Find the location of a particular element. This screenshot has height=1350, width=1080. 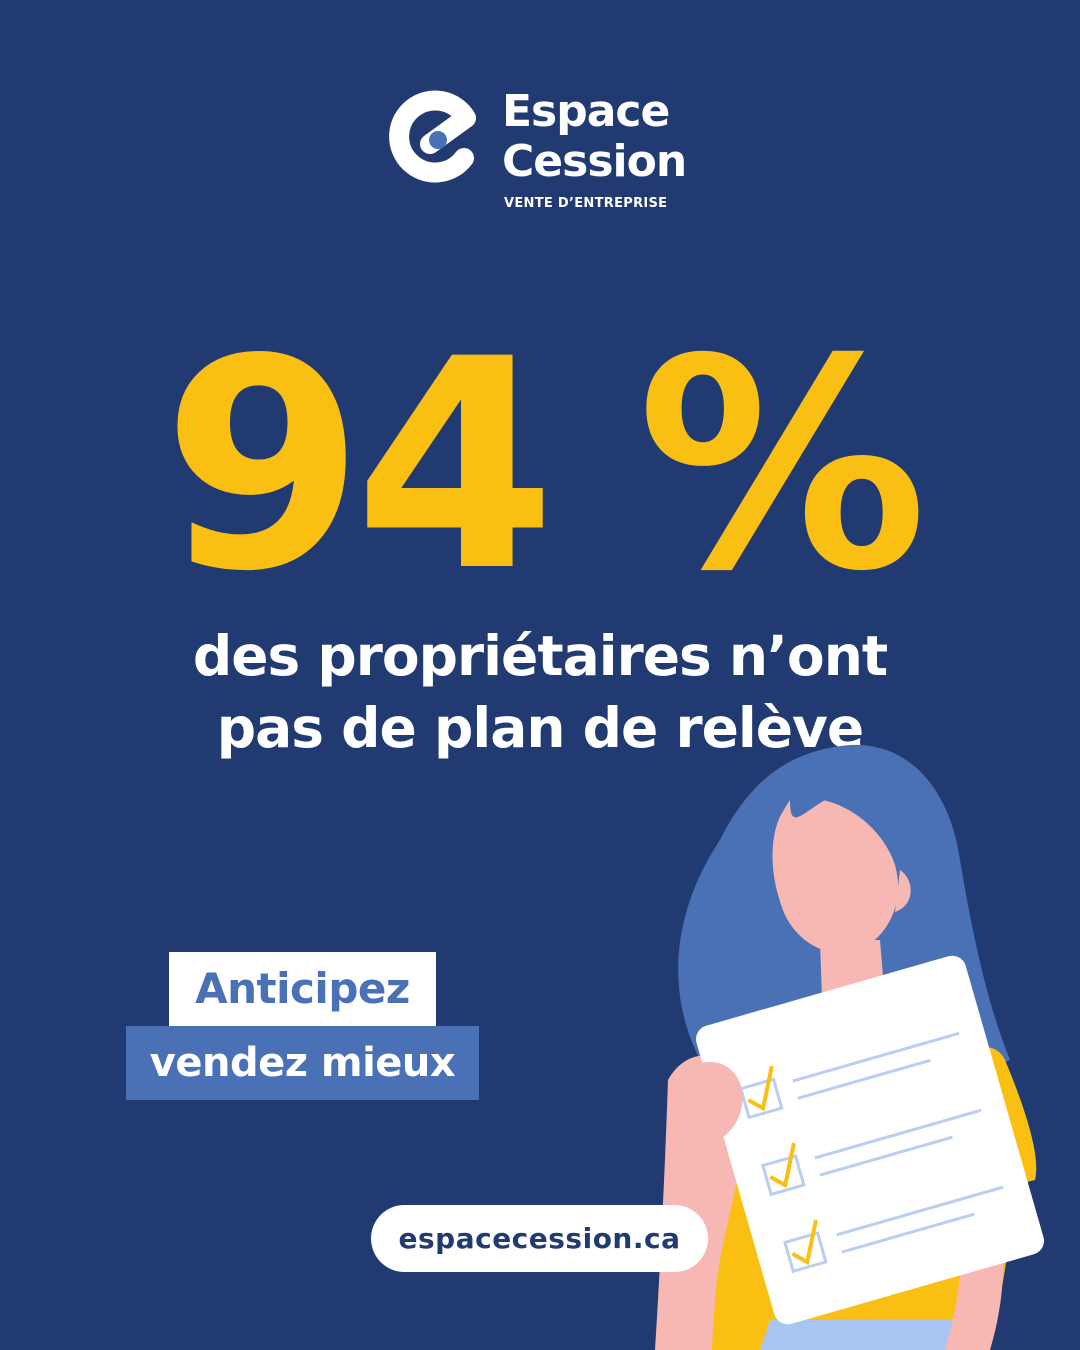

brand-name-line1: Espace is located at coordinates (586, 111).